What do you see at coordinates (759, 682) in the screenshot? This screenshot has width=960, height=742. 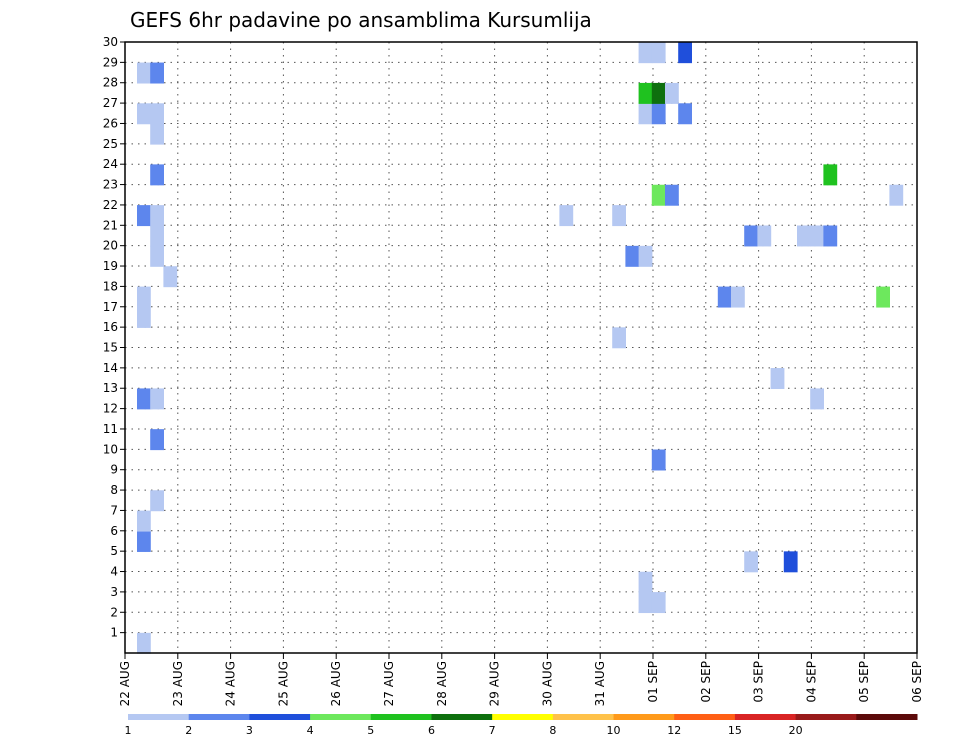 I see `x-tick-label: 03 SEP` at bounding box center [759, 682].